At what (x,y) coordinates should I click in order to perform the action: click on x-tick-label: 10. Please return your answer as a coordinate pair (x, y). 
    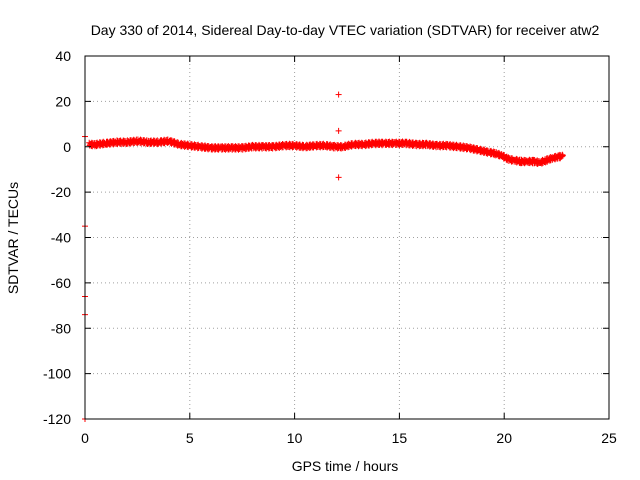
    Looking at the image, I should click on (295, 438).